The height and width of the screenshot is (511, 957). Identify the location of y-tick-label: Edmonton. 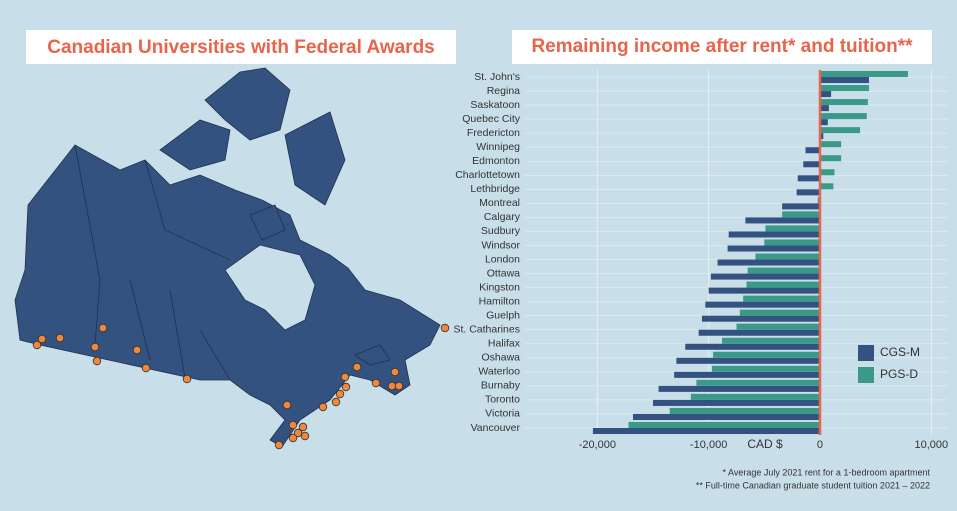
(496, 161).